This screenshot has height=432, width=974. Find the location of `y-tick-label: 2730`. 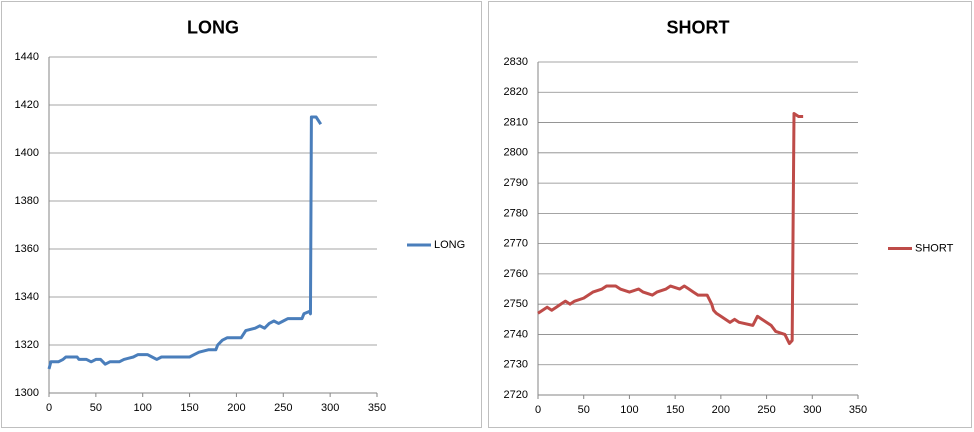

y-tick-label: 2730 is located at coordinates (516, 365).